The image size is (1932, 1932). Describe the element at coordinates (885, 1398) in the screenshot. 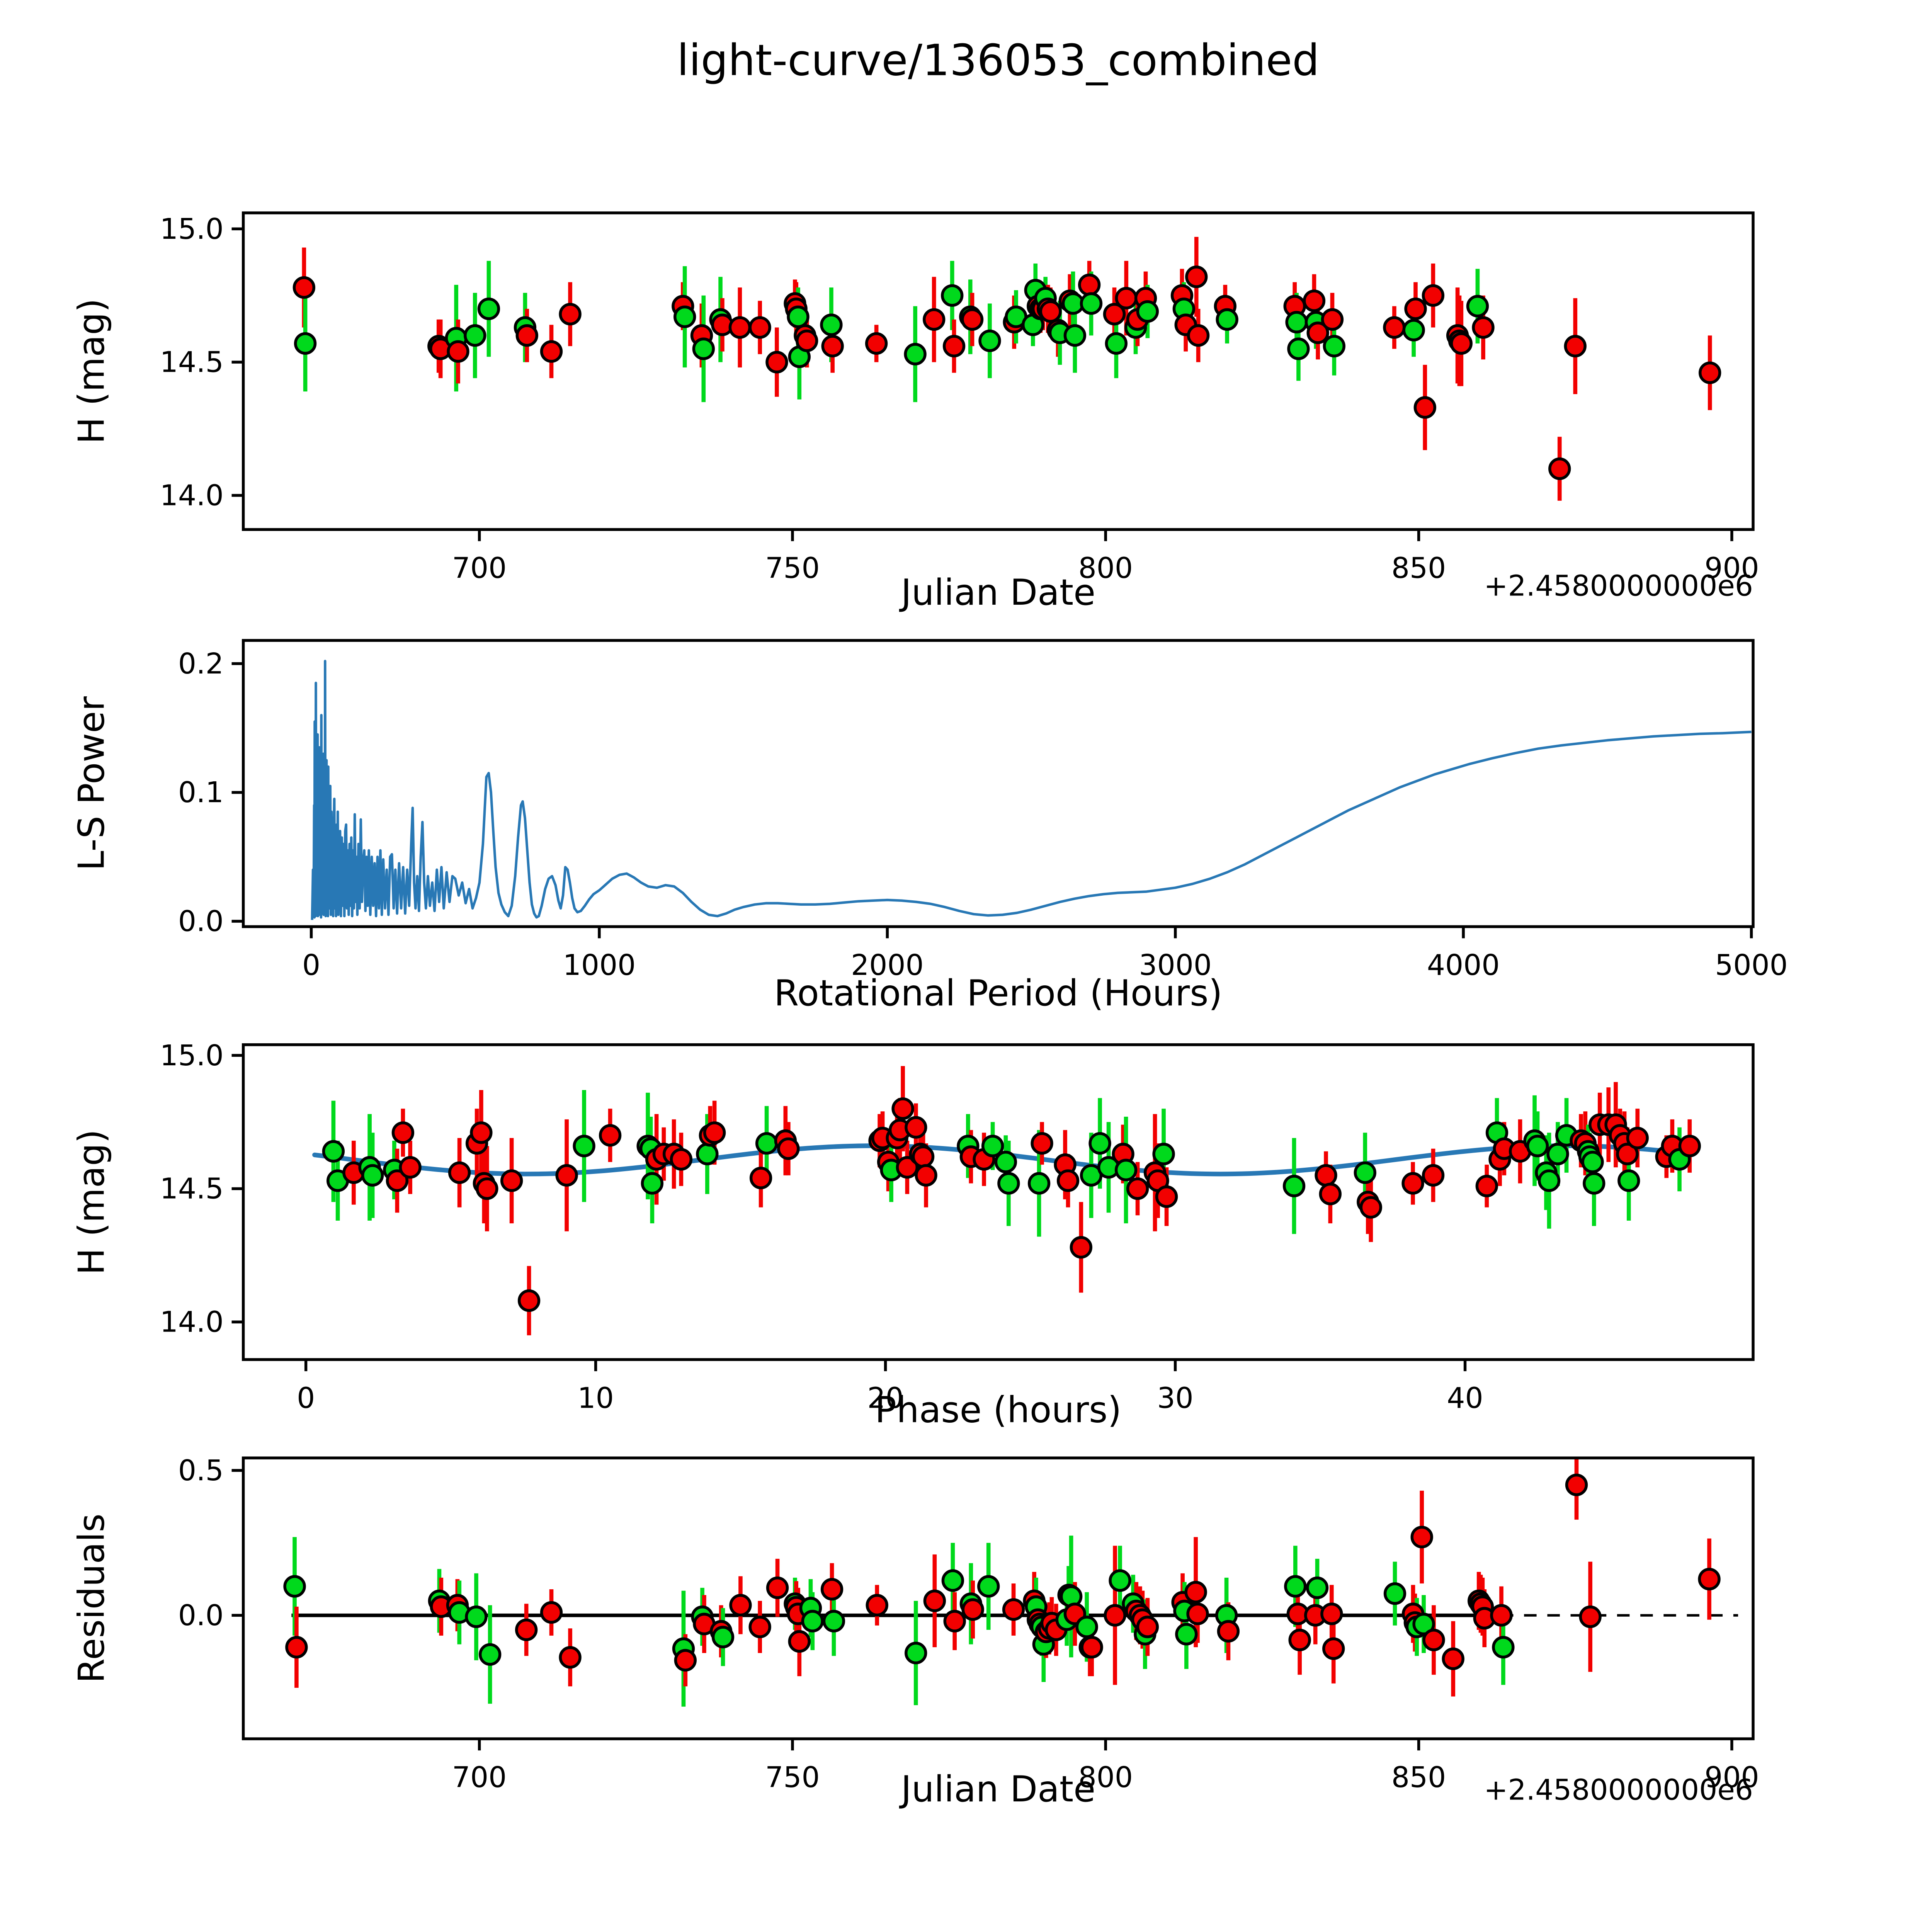

I see `x-tick-label: 20` at that location.